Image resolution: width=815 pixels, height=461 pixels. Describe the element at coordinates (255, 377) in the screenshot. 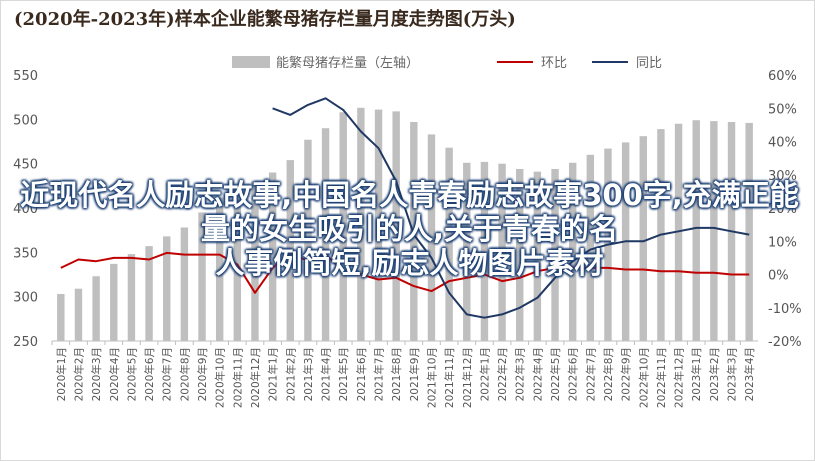

I see `x-tick-label: 2020年12月` at that location.